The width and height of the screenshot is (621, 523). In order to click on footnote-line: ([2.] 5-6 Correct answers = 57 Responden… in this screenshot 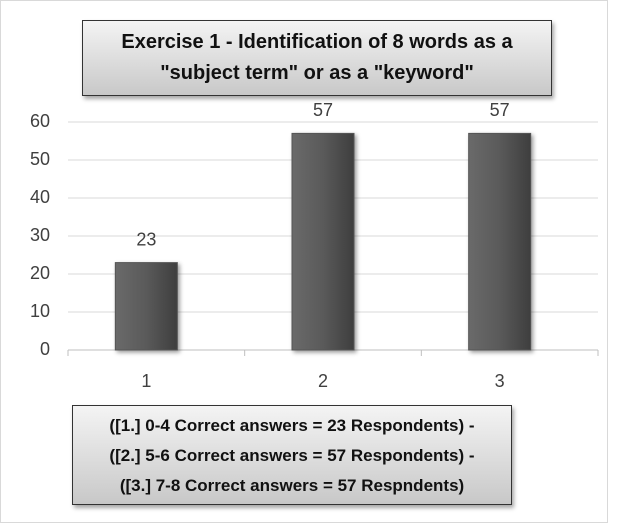, I will do `click(292, 455)`.